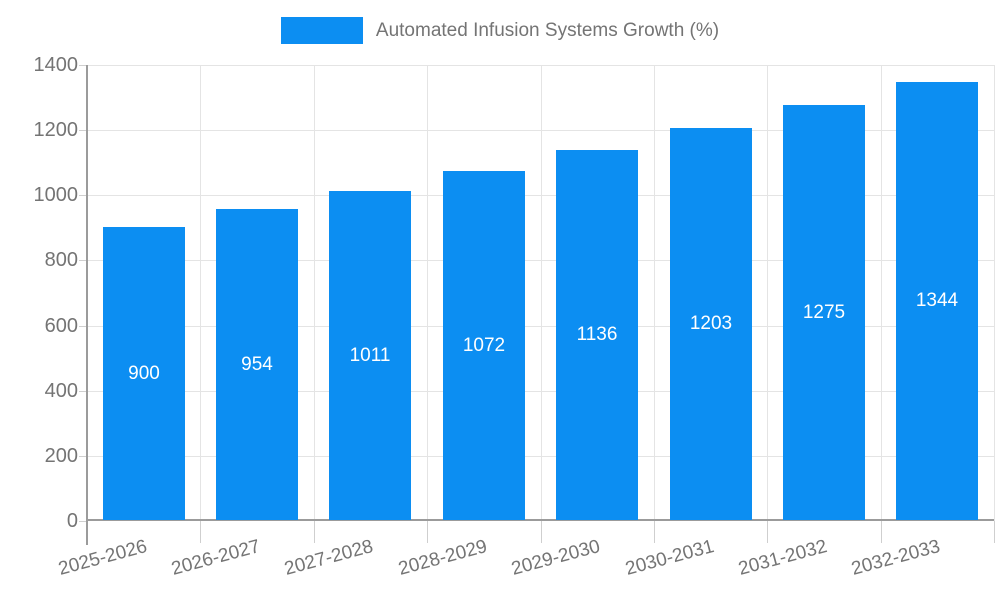 The height and width of the screenshot is (600, 1000). I want to click on y-tick-label: 400, so click(61, 391).